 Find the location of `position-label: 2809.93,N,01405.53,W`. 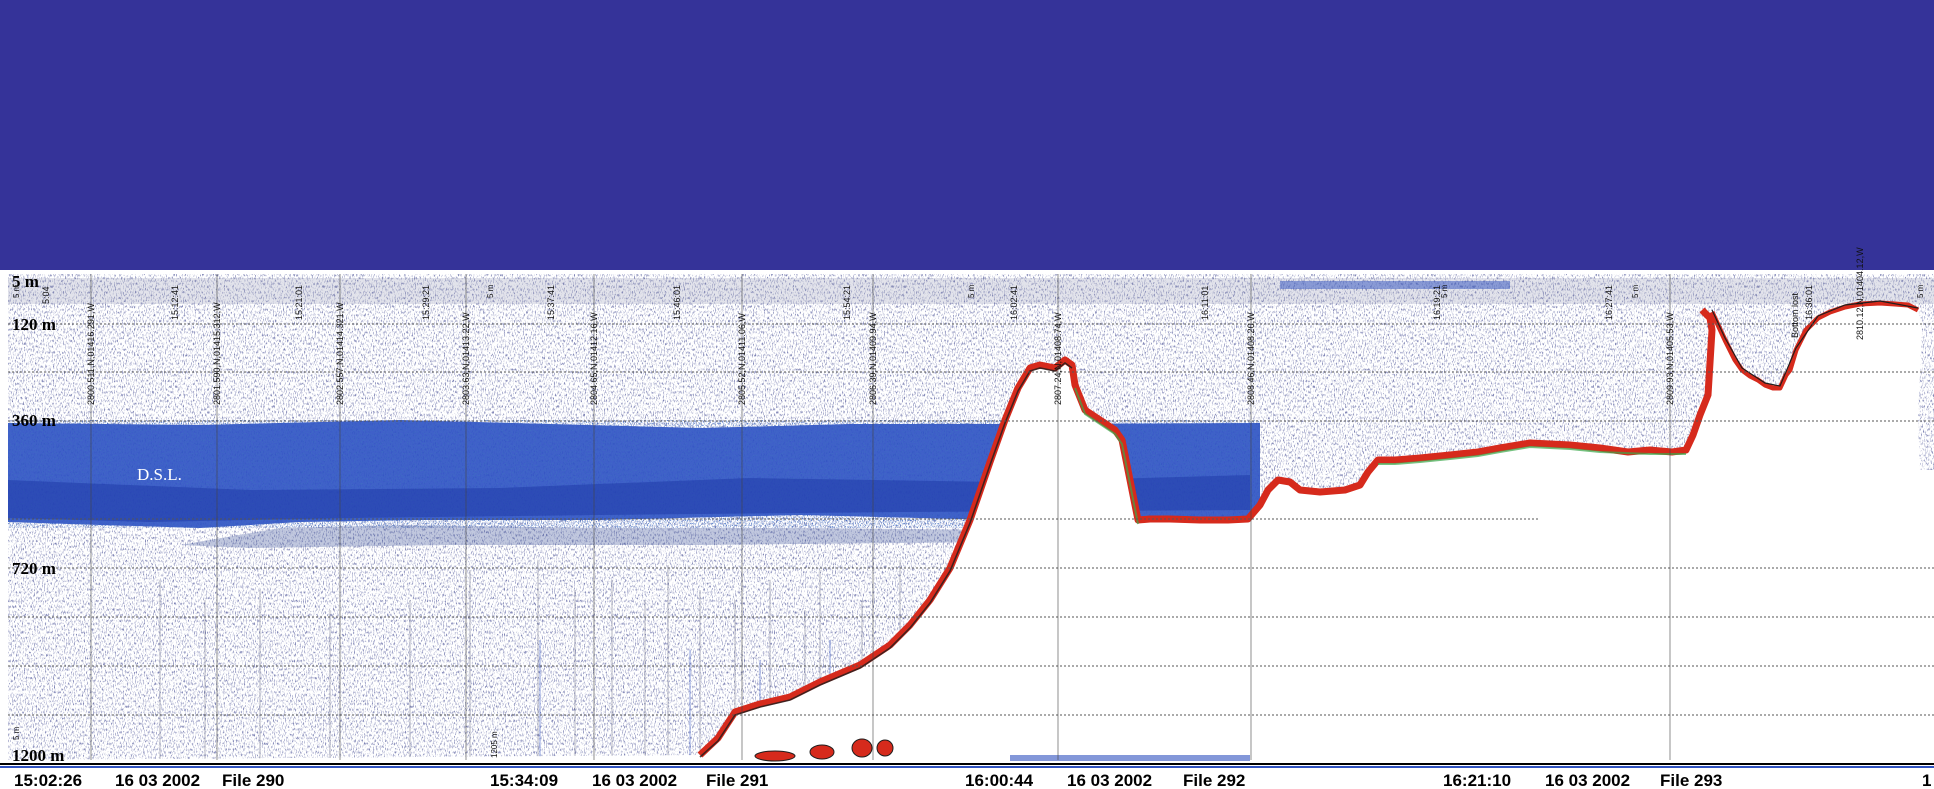

position-label: 2809.93,N,01405.53,W is located at coordinates (1670, 358).